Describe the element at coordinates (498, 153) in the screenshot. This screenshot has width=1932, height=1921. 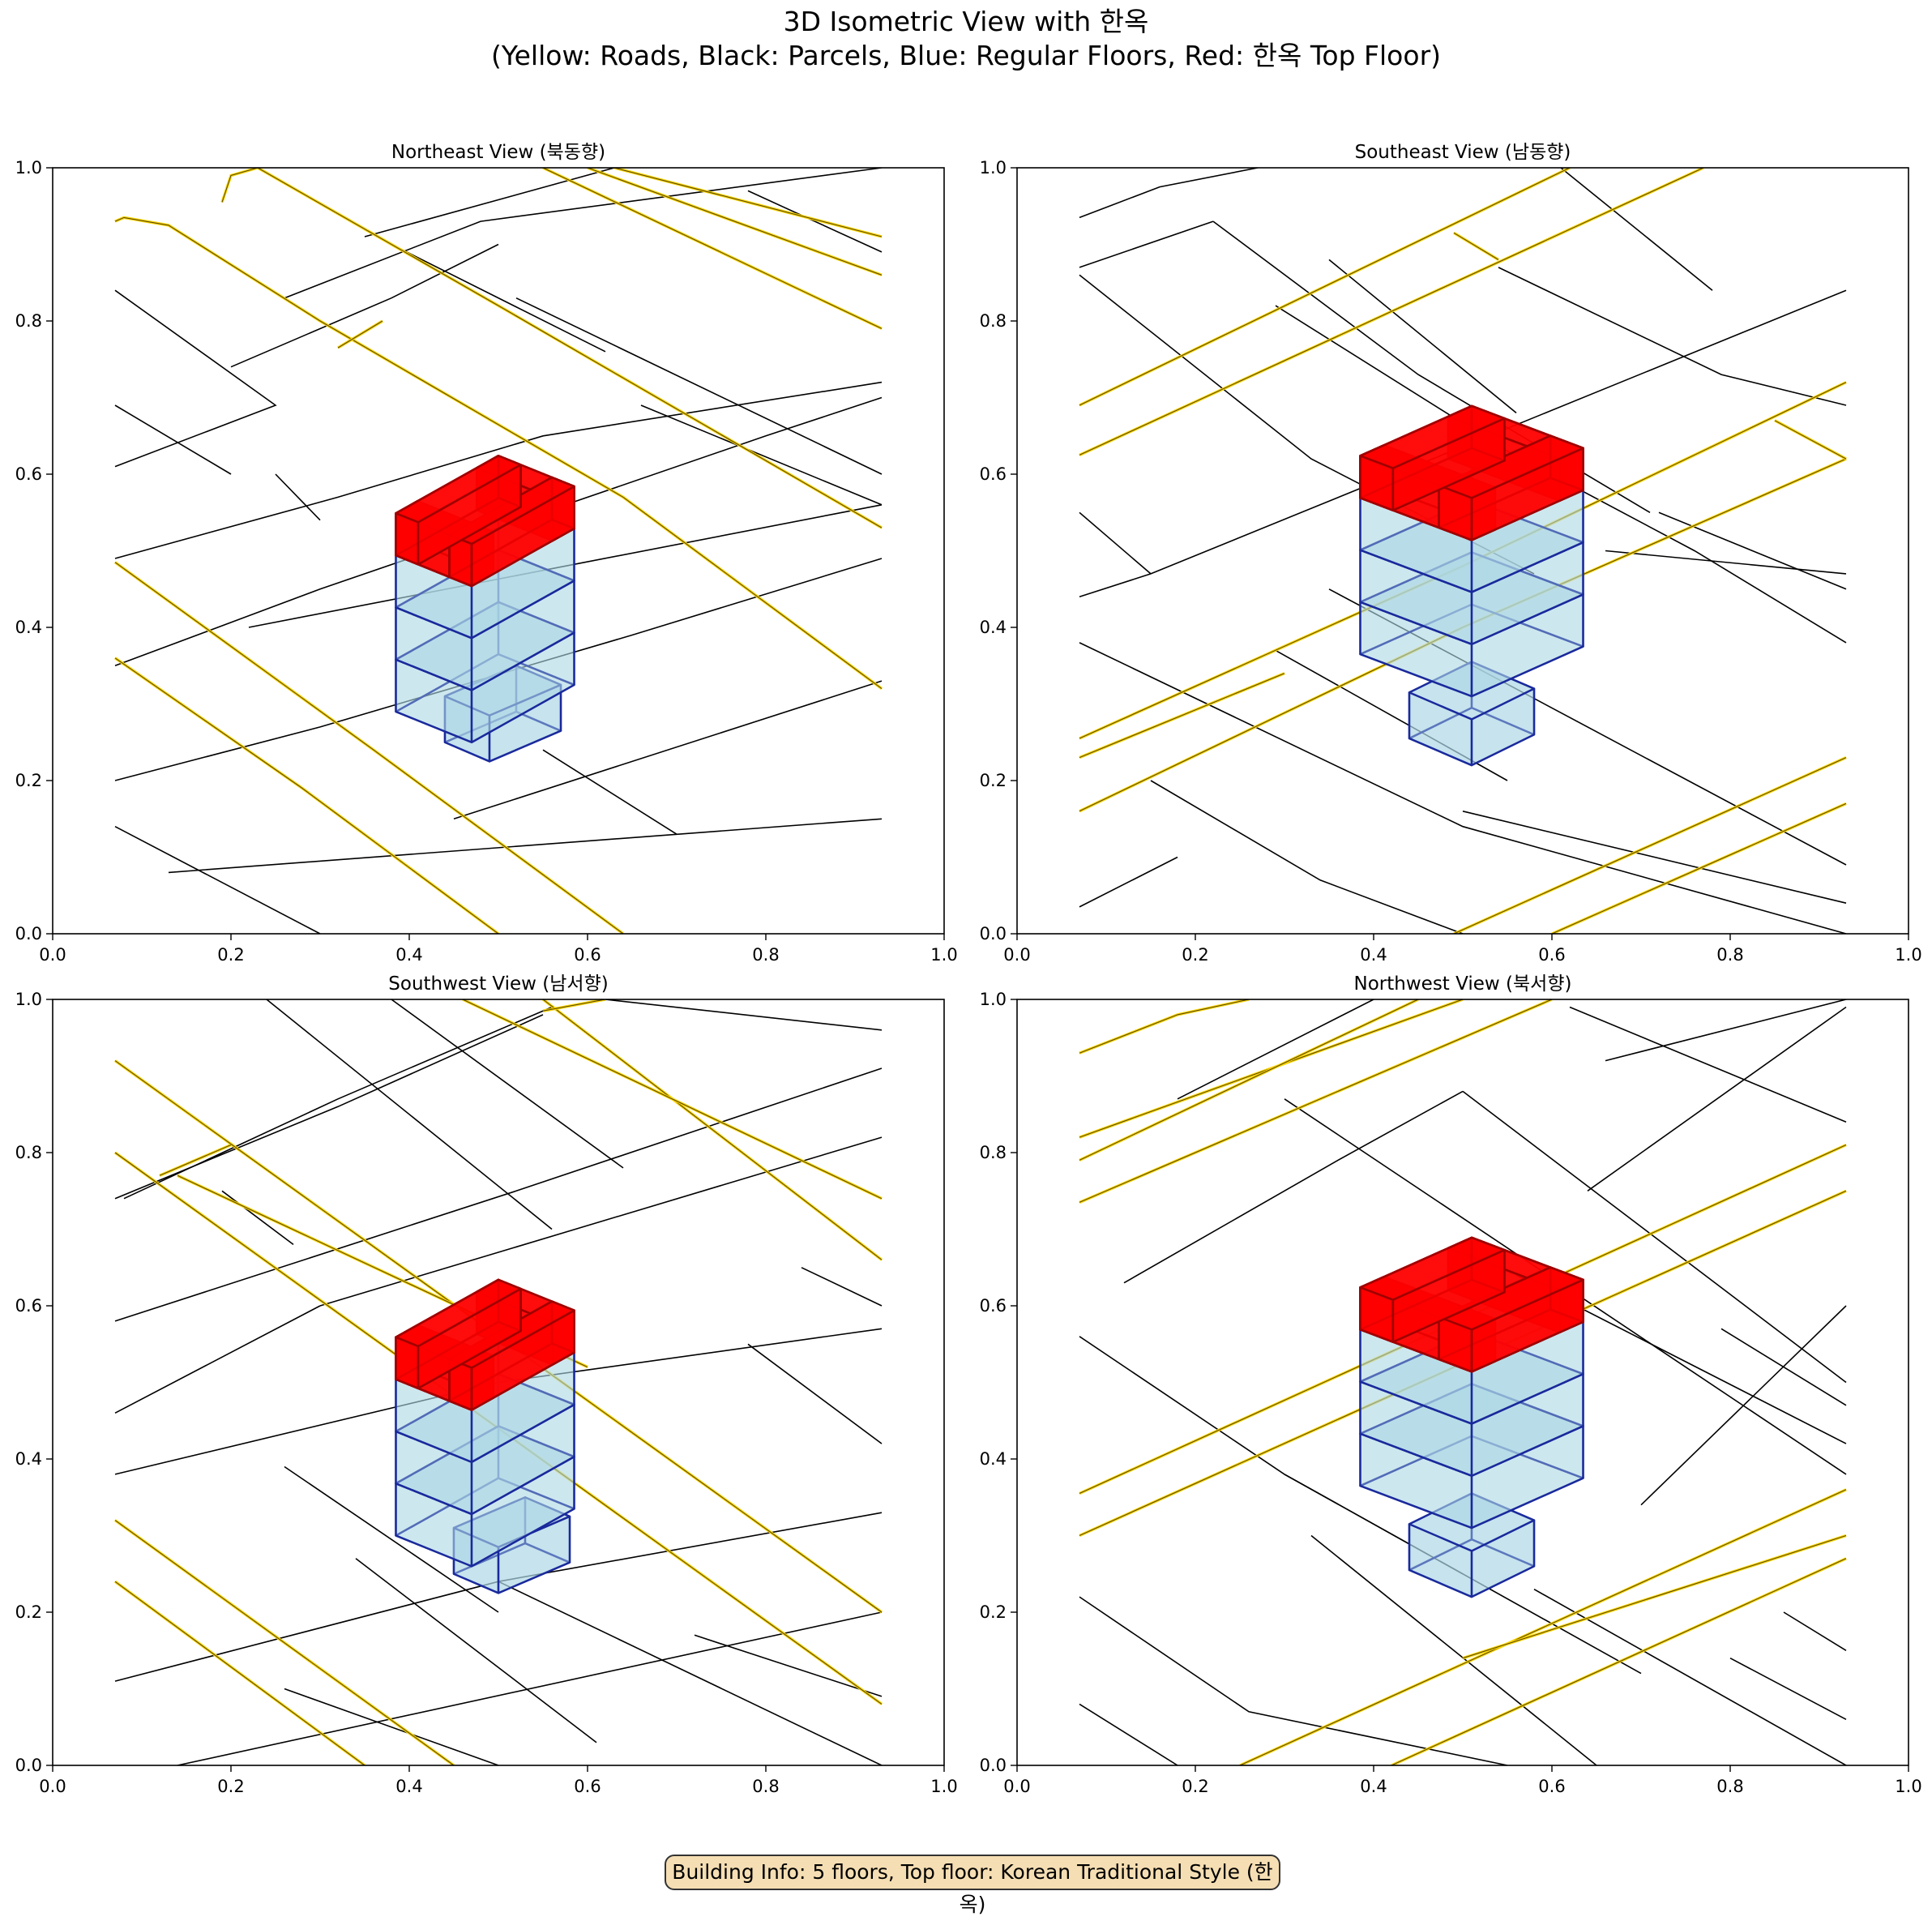
I see `axes-title: Northeast View (북동향)` at that location.